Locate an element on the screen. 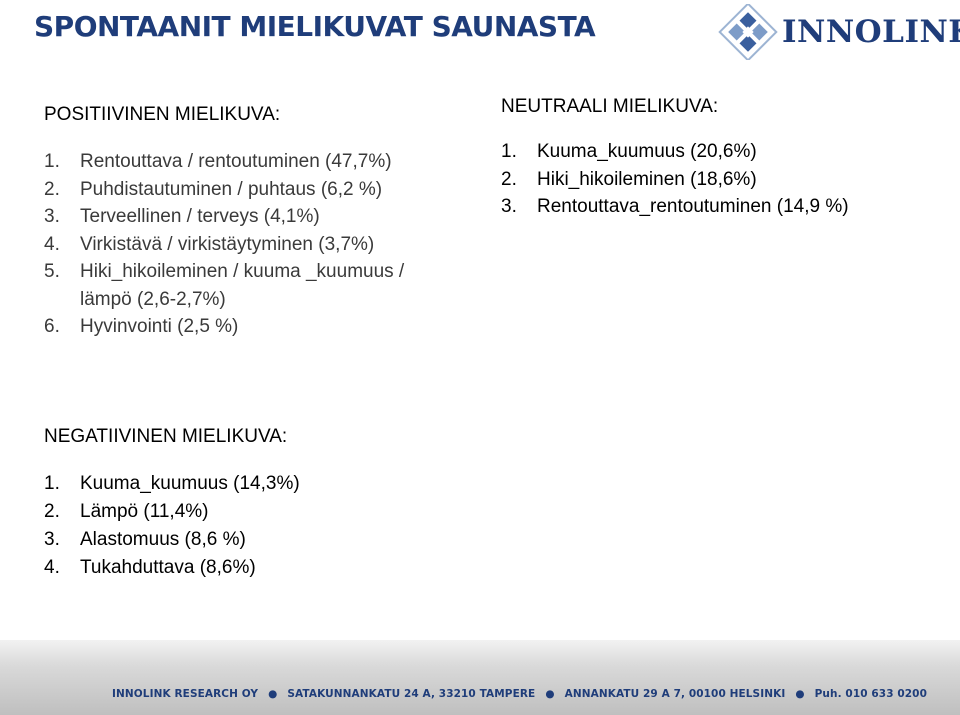  list-item: 4. Virkistävä / virkistäytyminen (3,7%) is located at coordinates (274, 245).